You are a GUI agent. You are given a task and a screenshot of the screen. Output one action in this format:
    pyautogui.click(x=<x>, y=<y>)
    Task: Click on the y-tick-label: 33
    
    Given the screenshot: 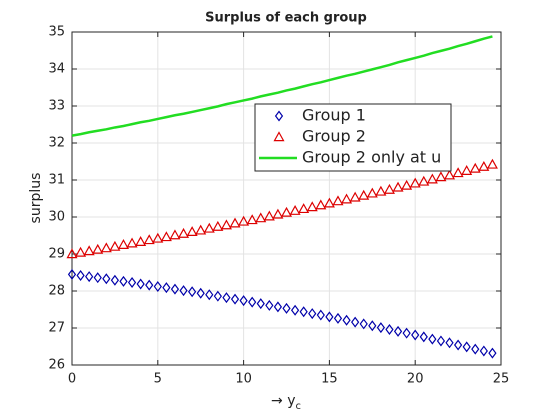 What is the action you would take?
    pyautogui.click(x=56, y=106)
    